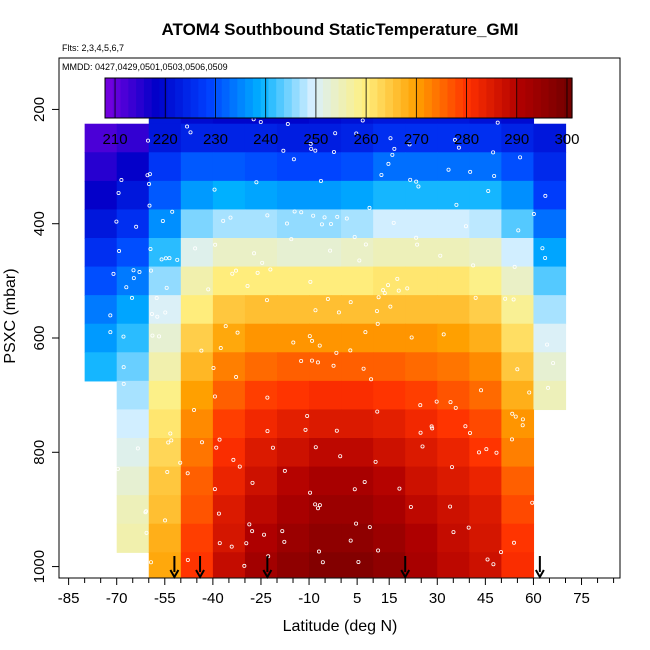  Describe the element at coordinates (39, 566) in the screenshot. I see `y-tick-label: 1000` at that location.